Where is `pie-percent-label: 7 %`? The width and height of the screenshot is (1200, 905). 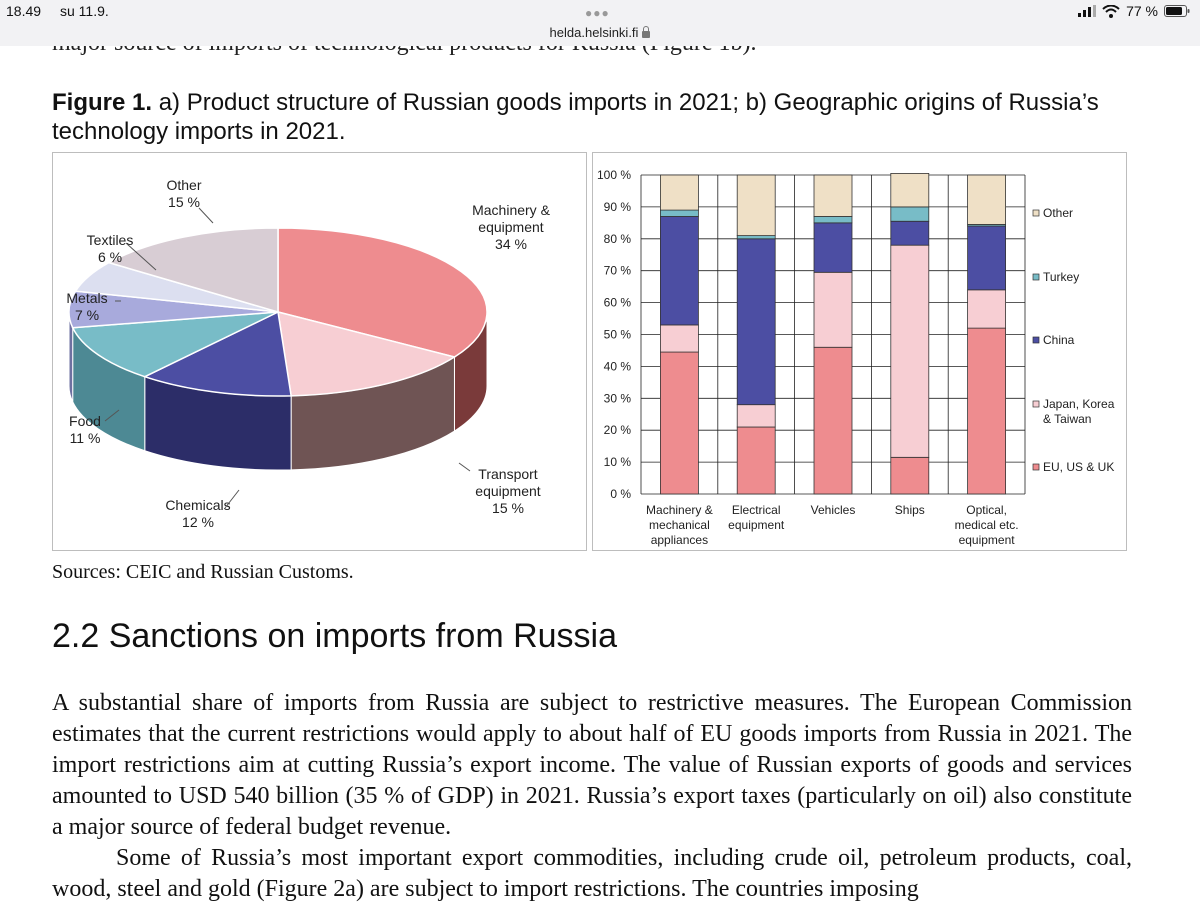 pie-percent-label: 7 % is located at coordinates (87, 315).